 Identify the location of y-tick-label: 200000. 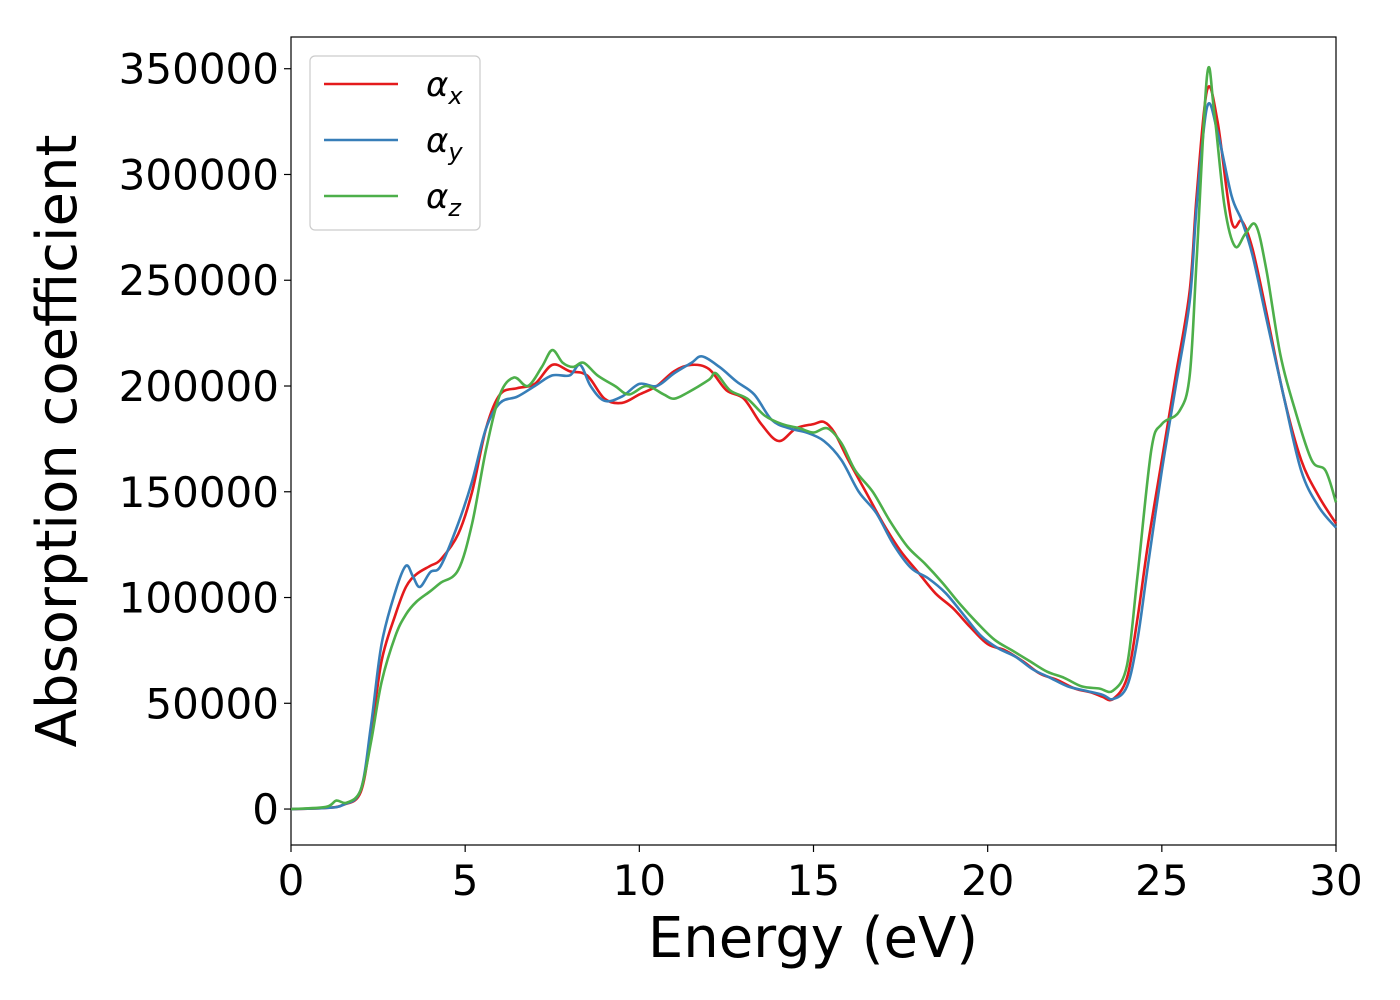
(199, 386).